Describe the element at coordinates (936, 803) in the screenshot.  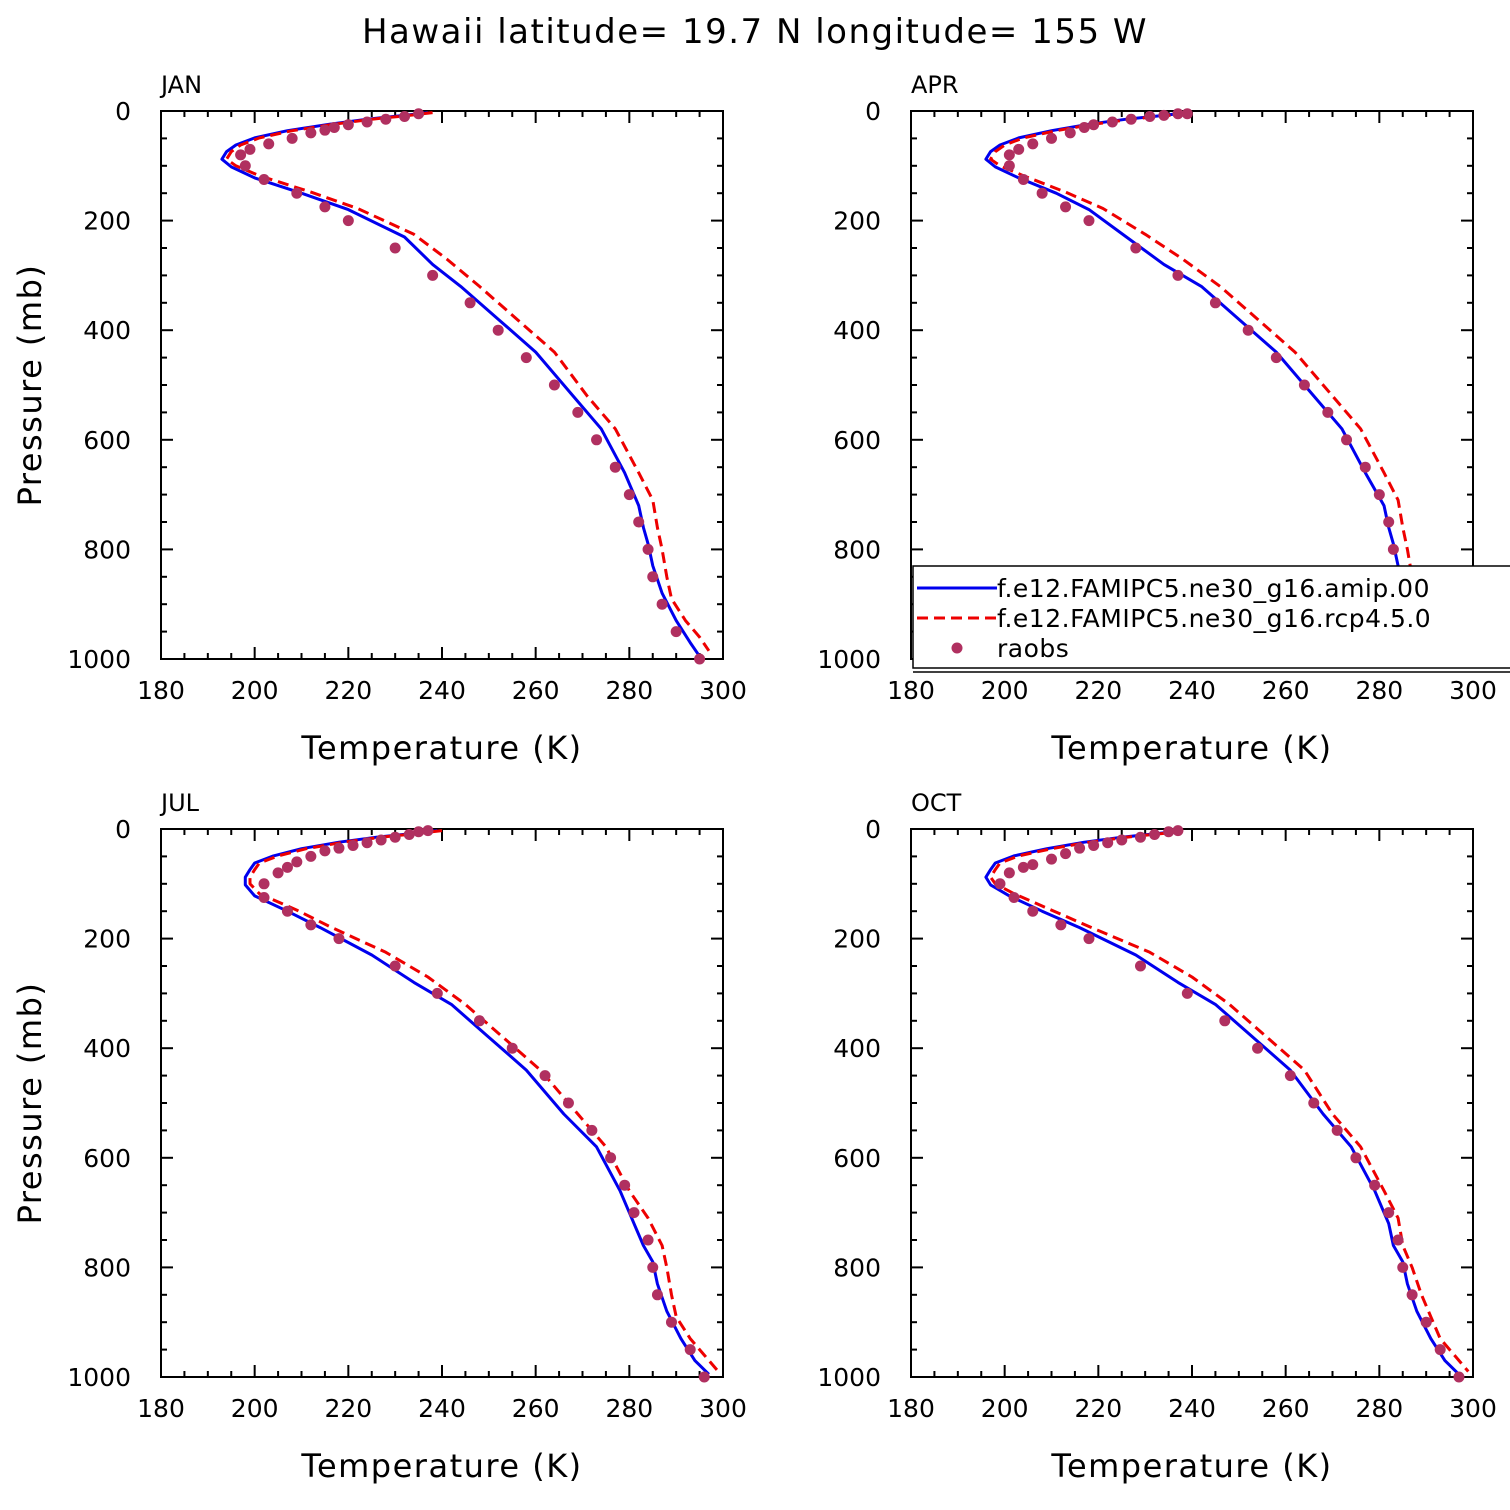
I see `panel-label: OCT` at that location.